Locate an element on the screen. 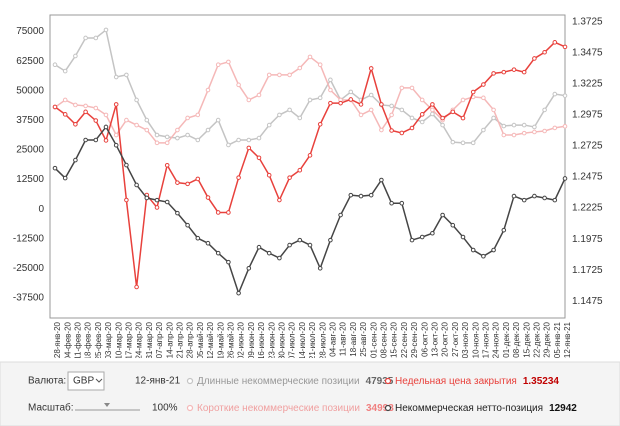 The height and width of the screenshot is (426, 620). y2-tick-label: 1.3225 is located at coordinates (587, 84).